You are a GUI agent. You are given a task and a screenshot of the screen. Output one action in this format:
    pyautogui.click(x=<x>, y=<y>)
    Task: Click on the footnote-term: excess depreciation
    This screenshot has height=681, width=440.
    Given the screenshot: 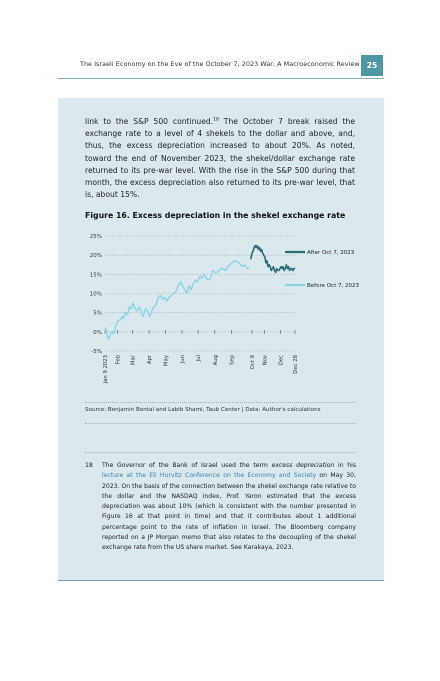 What is the action you would take?
    pyautogui.click(x=303, y=465)
    